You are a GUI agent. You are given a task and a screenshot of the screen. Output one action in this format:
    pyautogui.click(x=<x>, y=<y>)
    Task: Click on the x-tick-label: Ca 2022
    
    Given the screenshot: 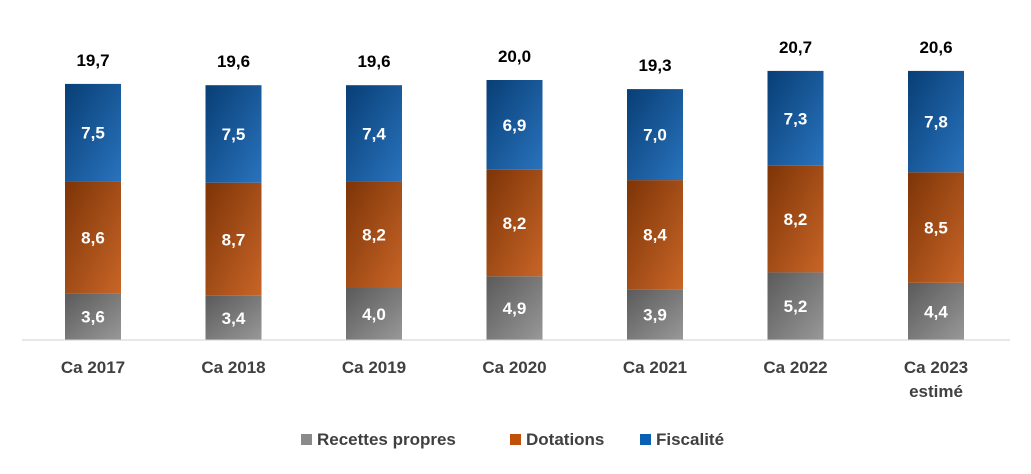 What is the action you would take?
    pyautogui.click(x=795, y=367)
    